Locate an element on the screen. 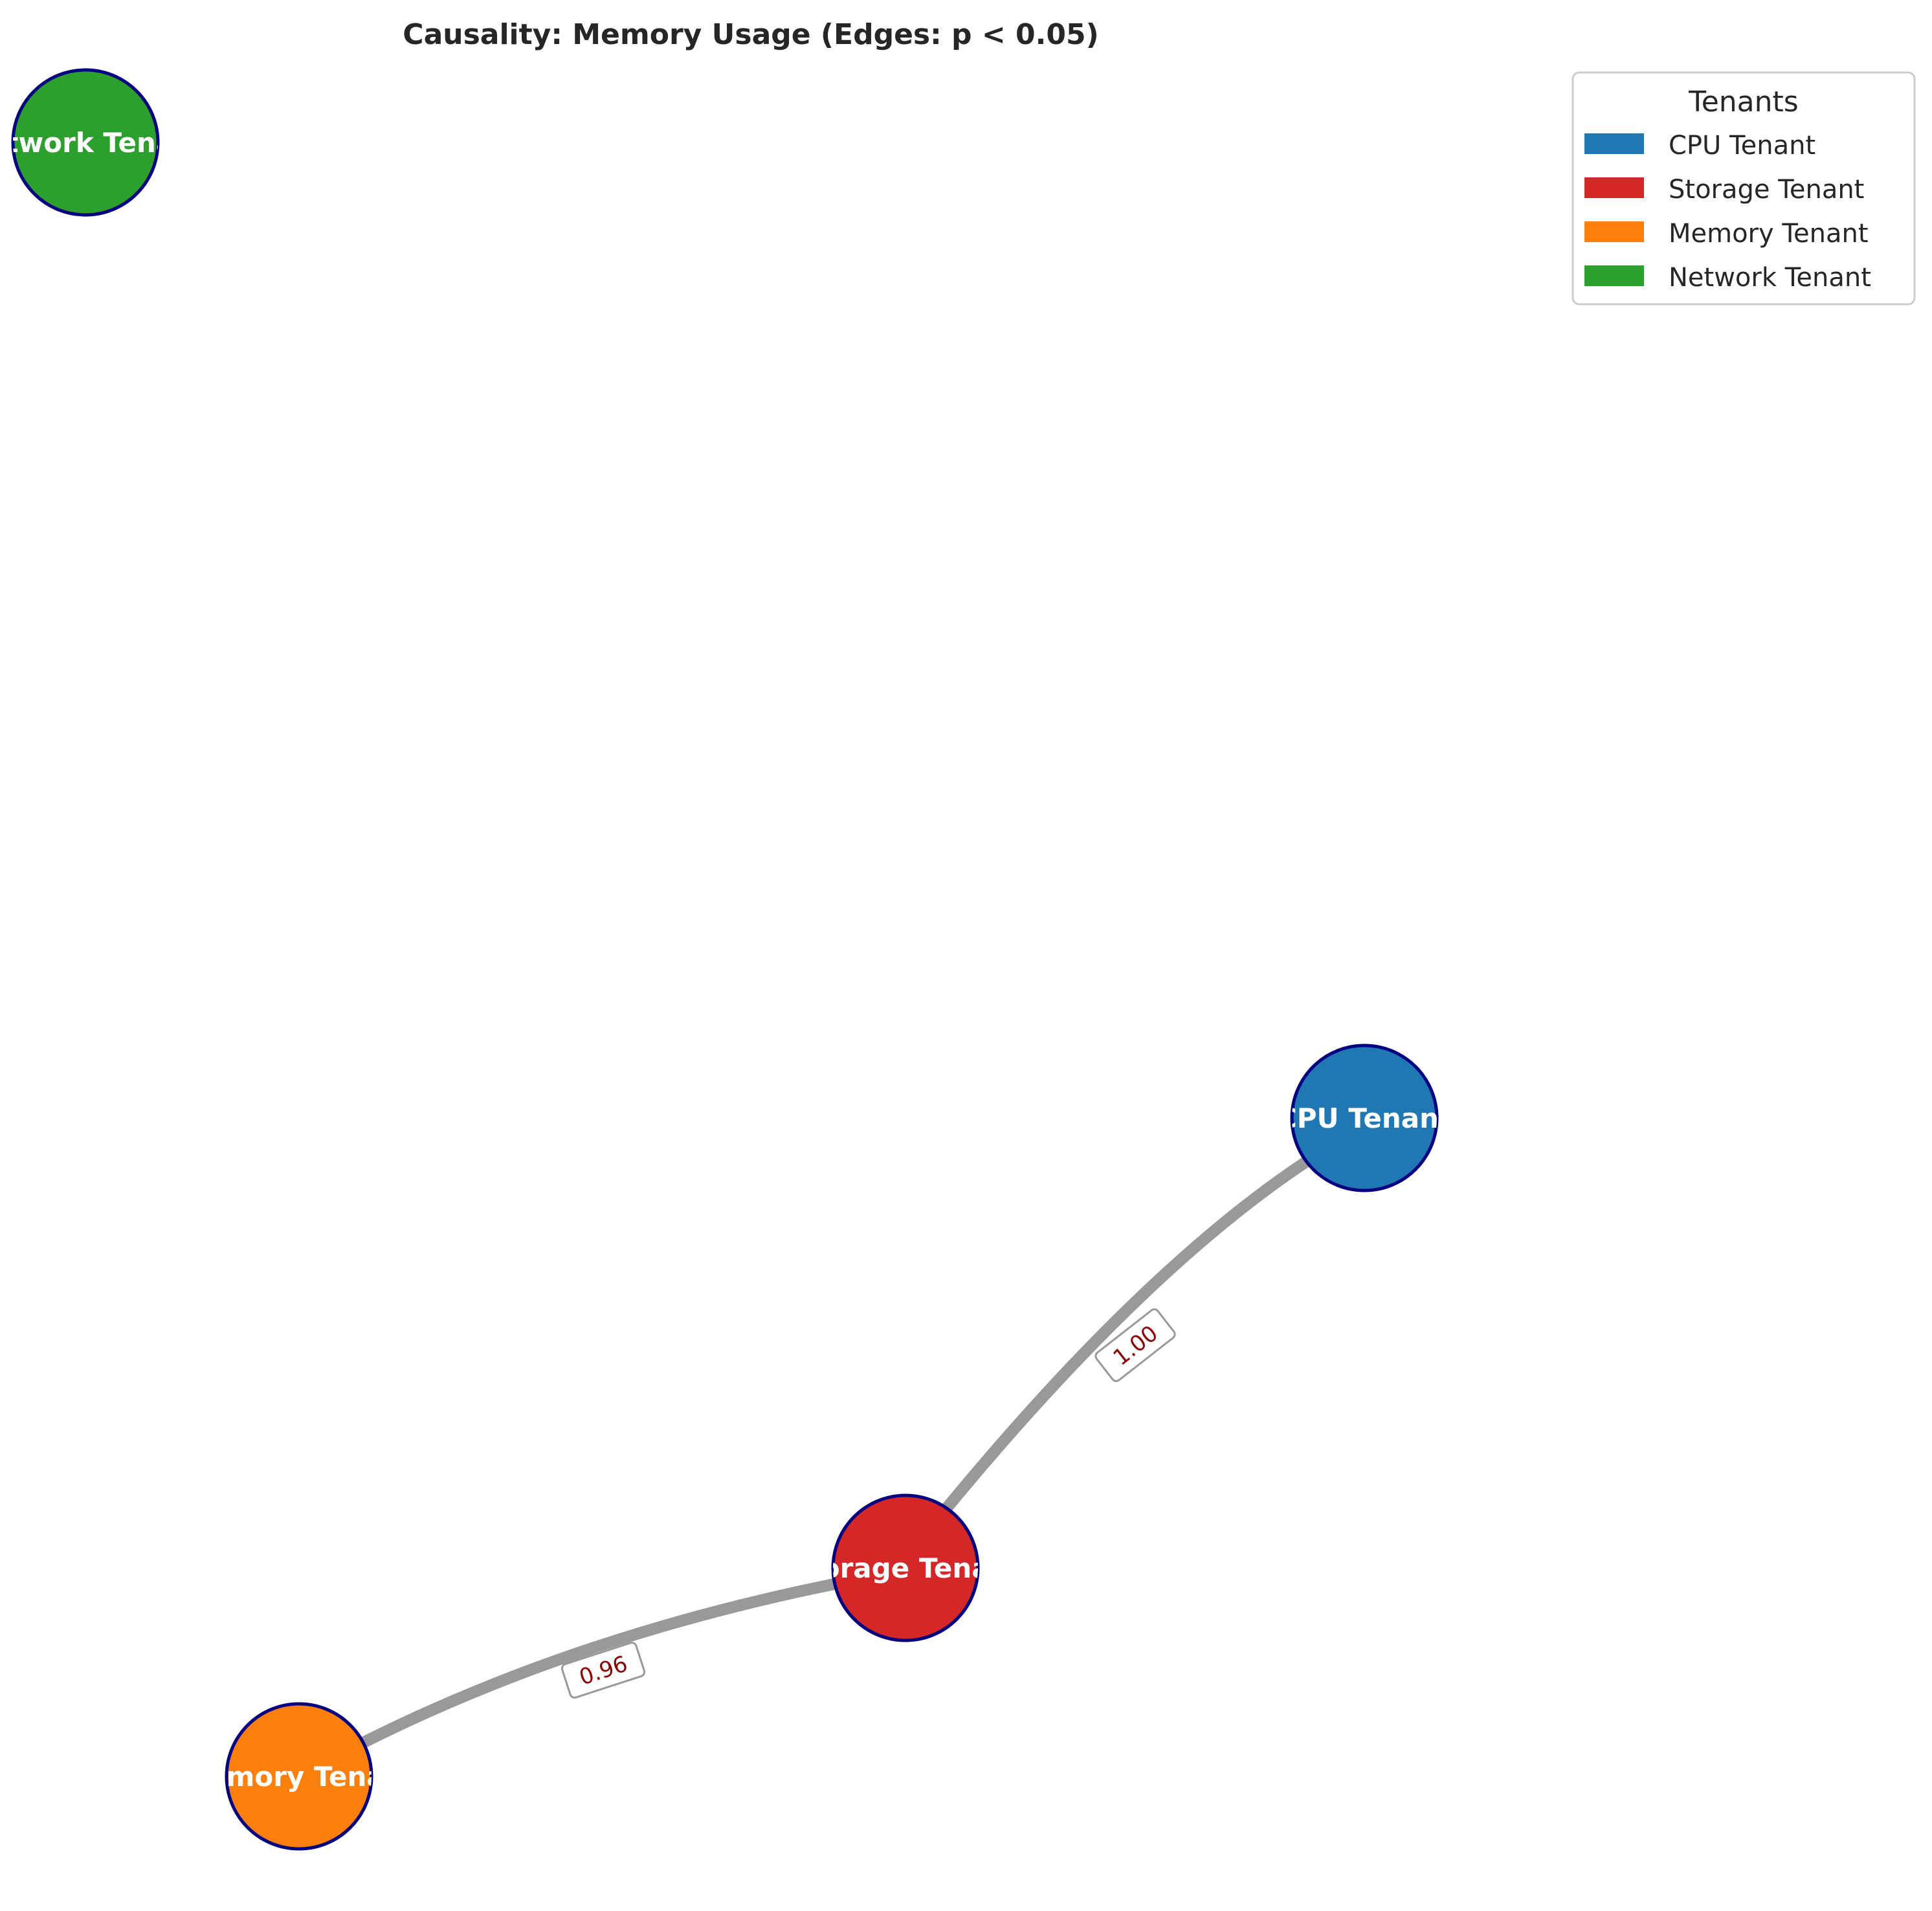  node-label: Storage Tenant is located at coordinates (905, 1568).